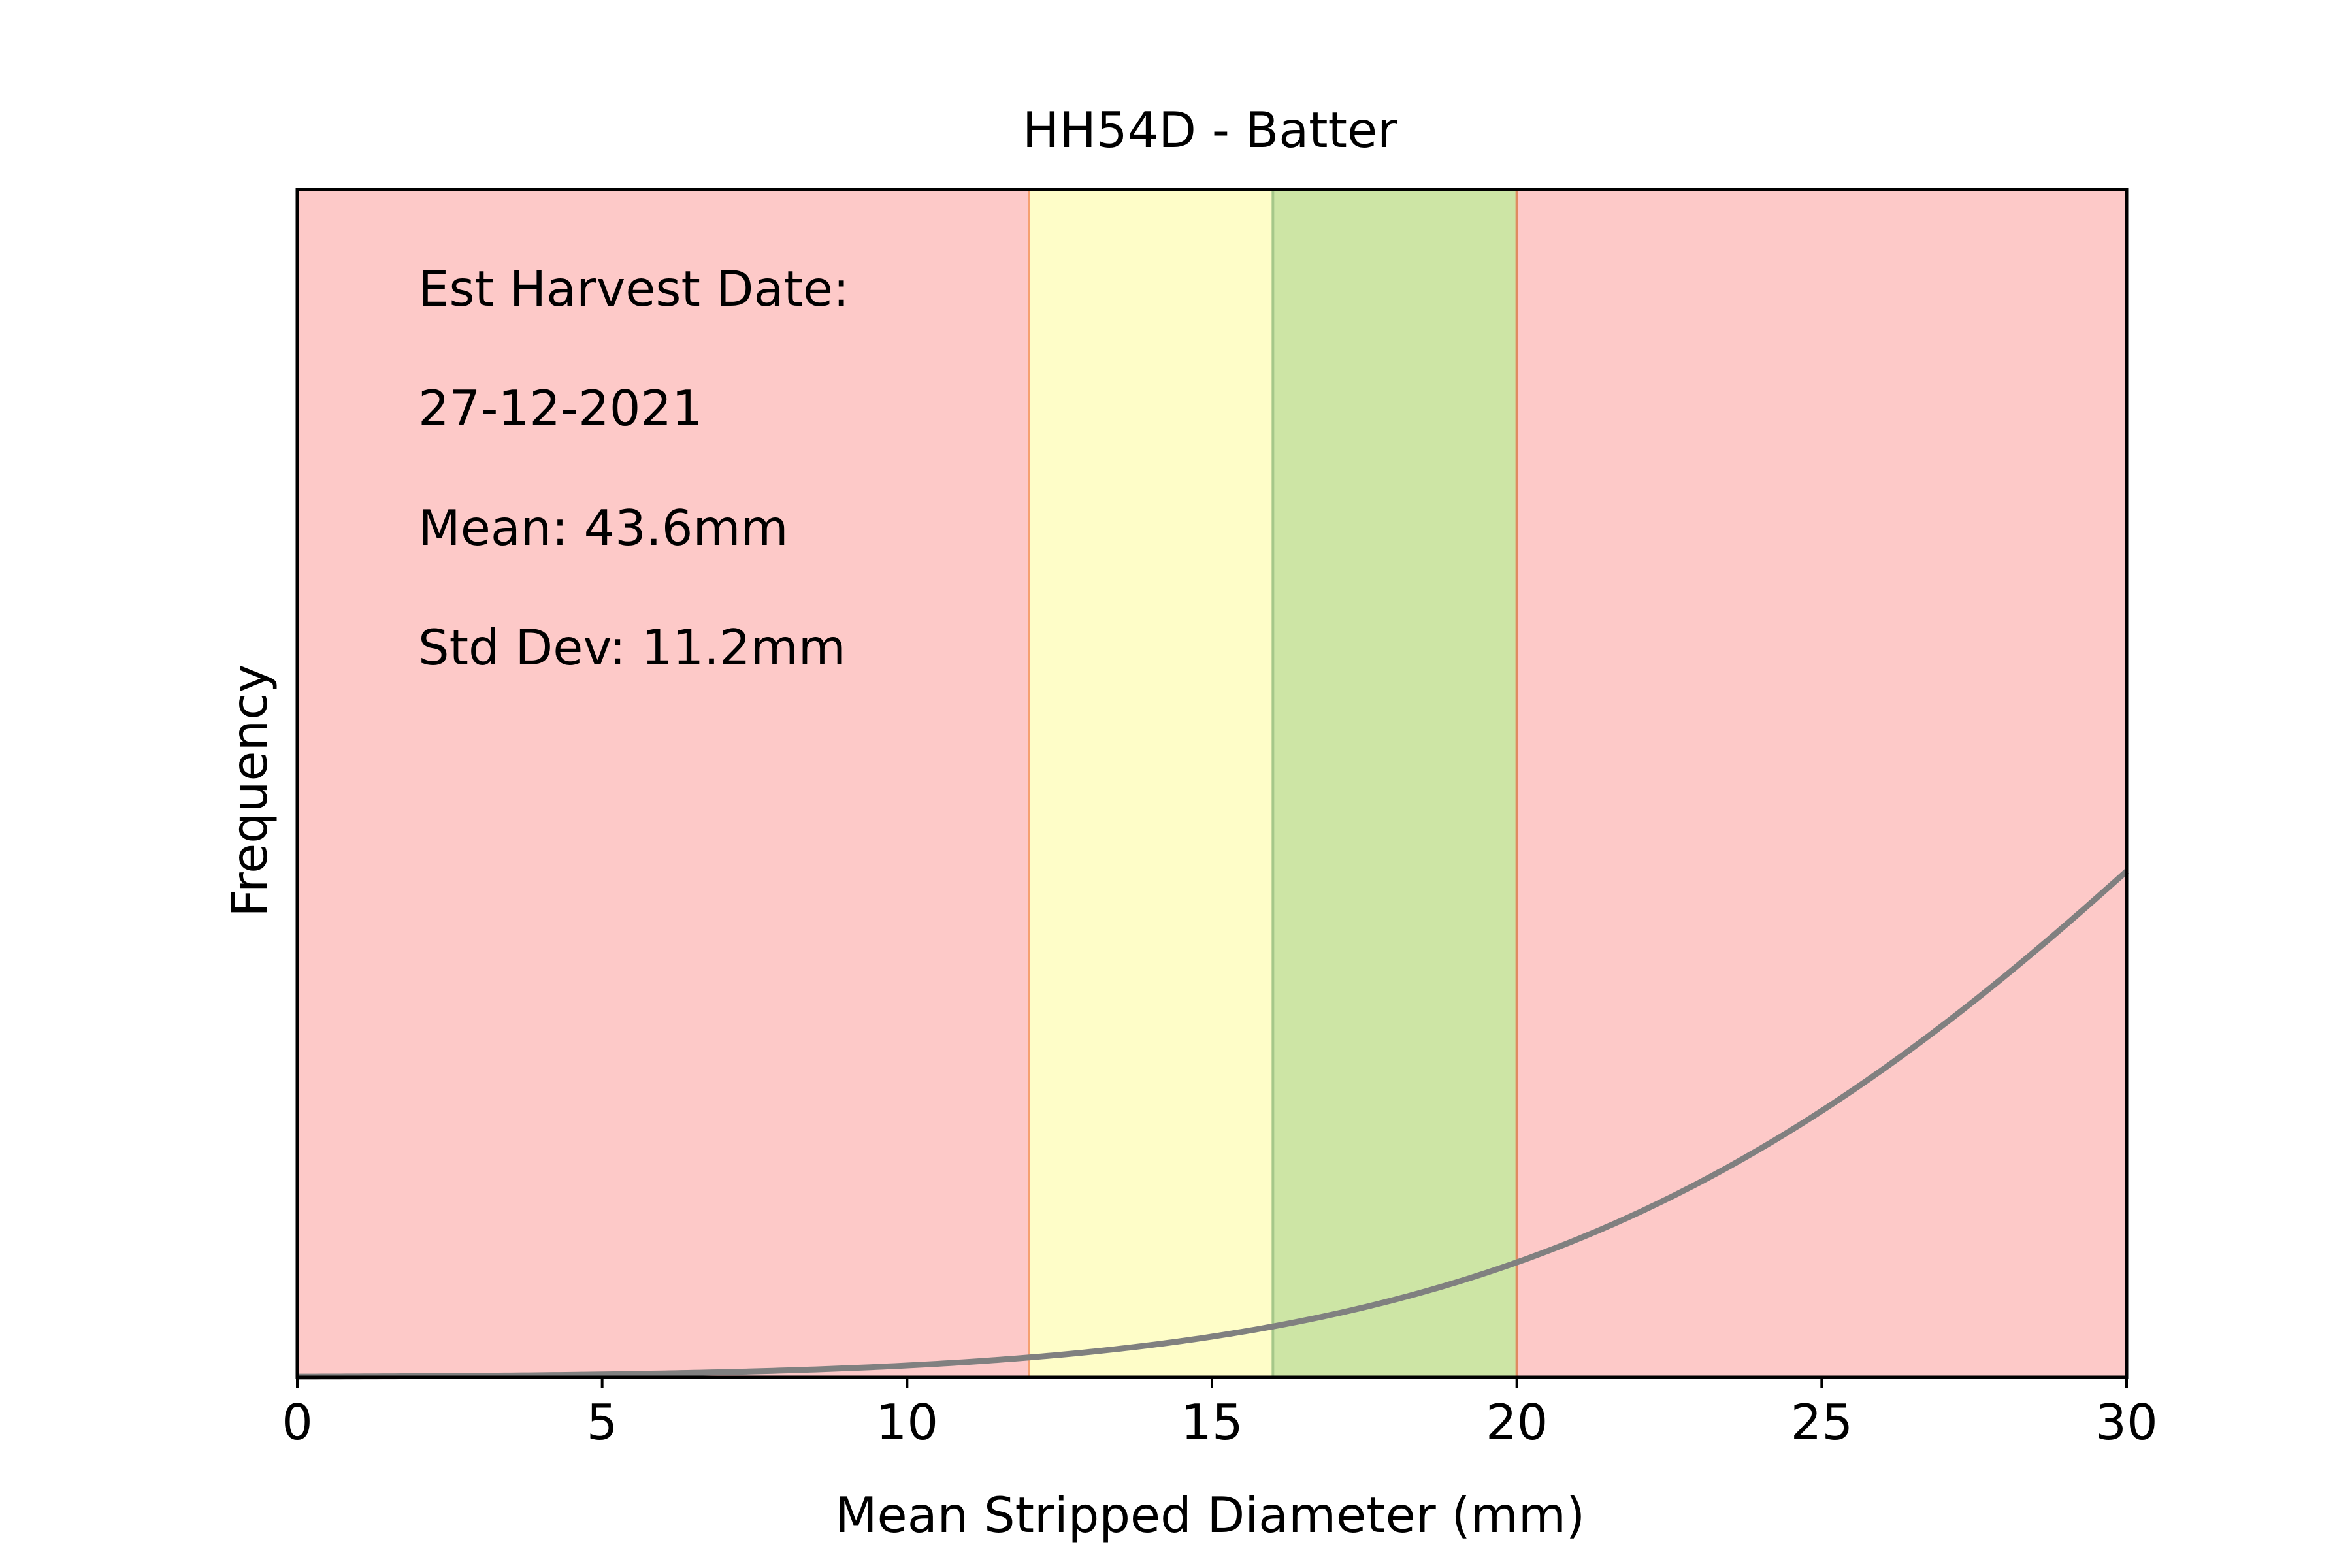 The width and height of the screenshot is (2352, 1568). I want to click on x-tick-label-0: 0, so click(297, 1422).